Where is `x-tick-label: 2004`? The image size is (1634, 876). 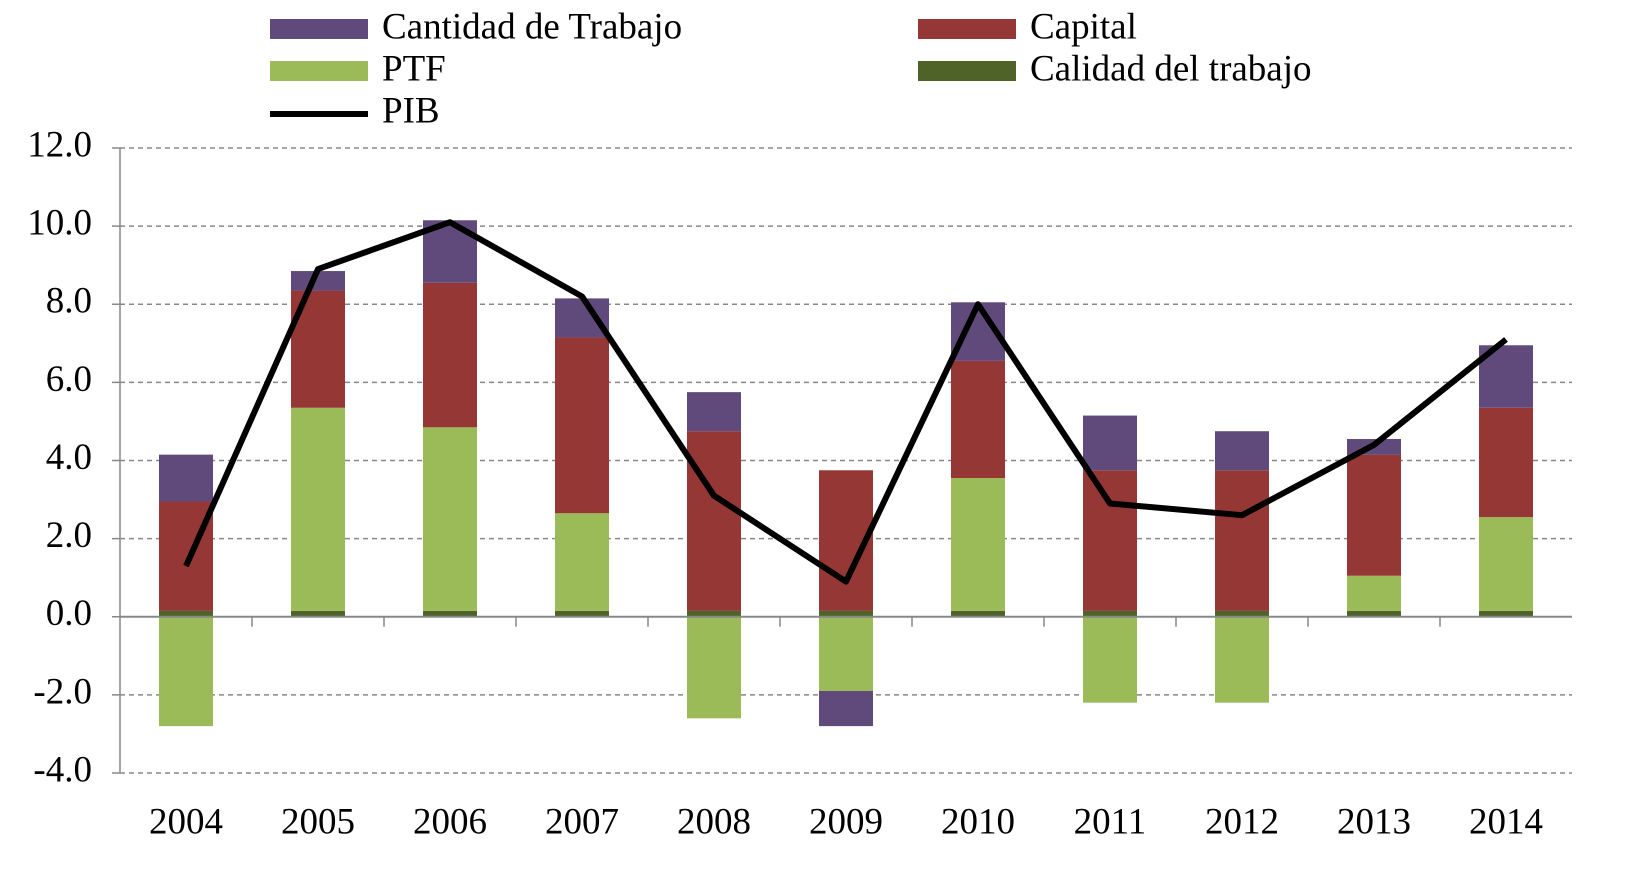 x-tick-label: 2004 is located at coordinates (186, 821).